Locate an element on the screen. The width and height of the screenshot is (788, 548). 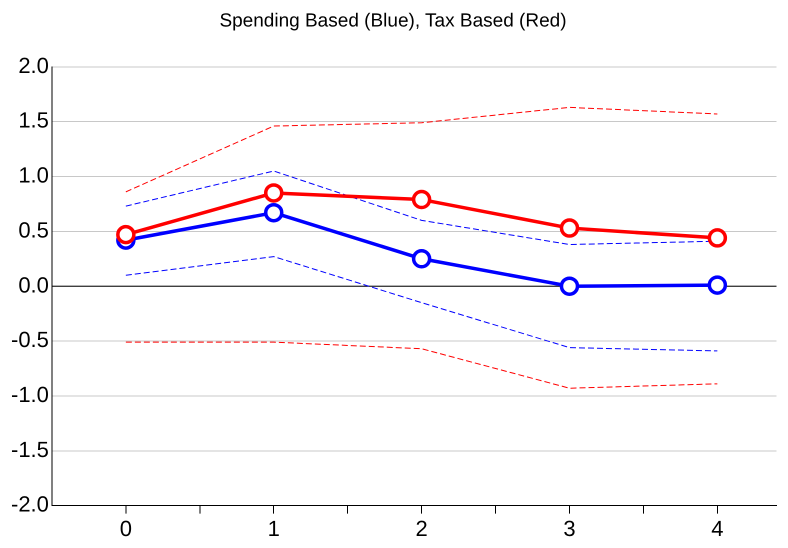
x-tick-label: 1 is located at coordinates (274, 528).